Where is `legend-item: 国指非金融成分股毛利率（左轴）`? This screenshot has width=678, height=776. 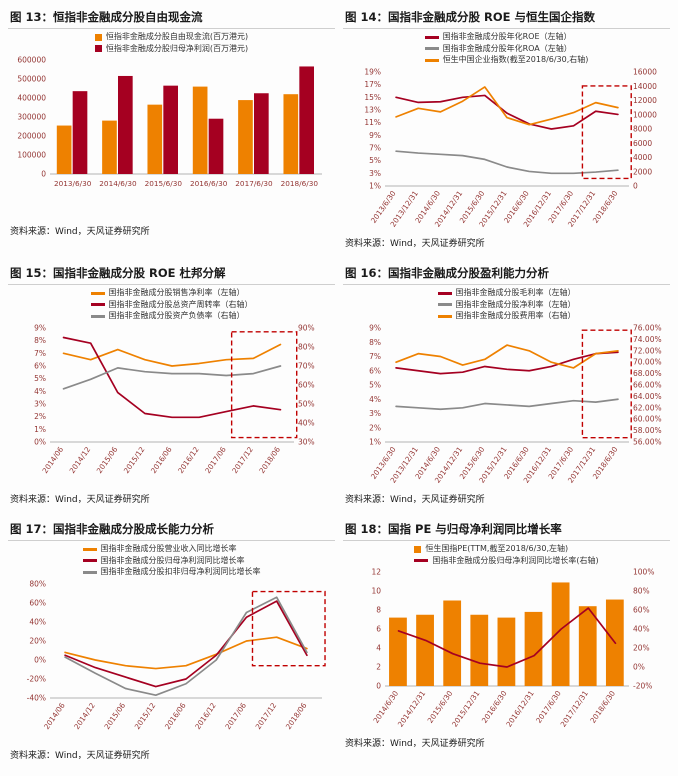
legend-item: 国指非金融成分股毛利率（左轴） is located at coordinates (506, 293).